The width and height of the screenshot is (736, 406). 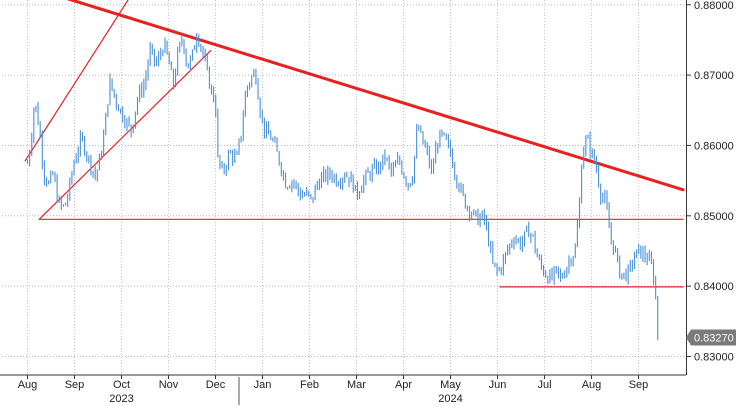 I want to click on y-tick-label: 0.85000, so click(x=714, y=217).